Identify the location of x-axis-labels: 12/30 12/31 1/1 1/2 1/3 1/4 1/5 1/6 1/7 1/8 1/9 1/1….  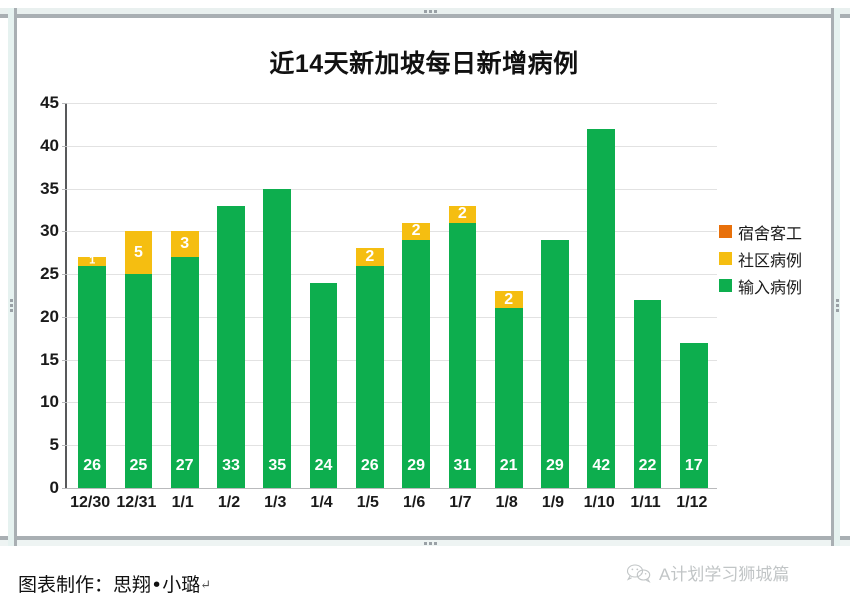
(391, 503).